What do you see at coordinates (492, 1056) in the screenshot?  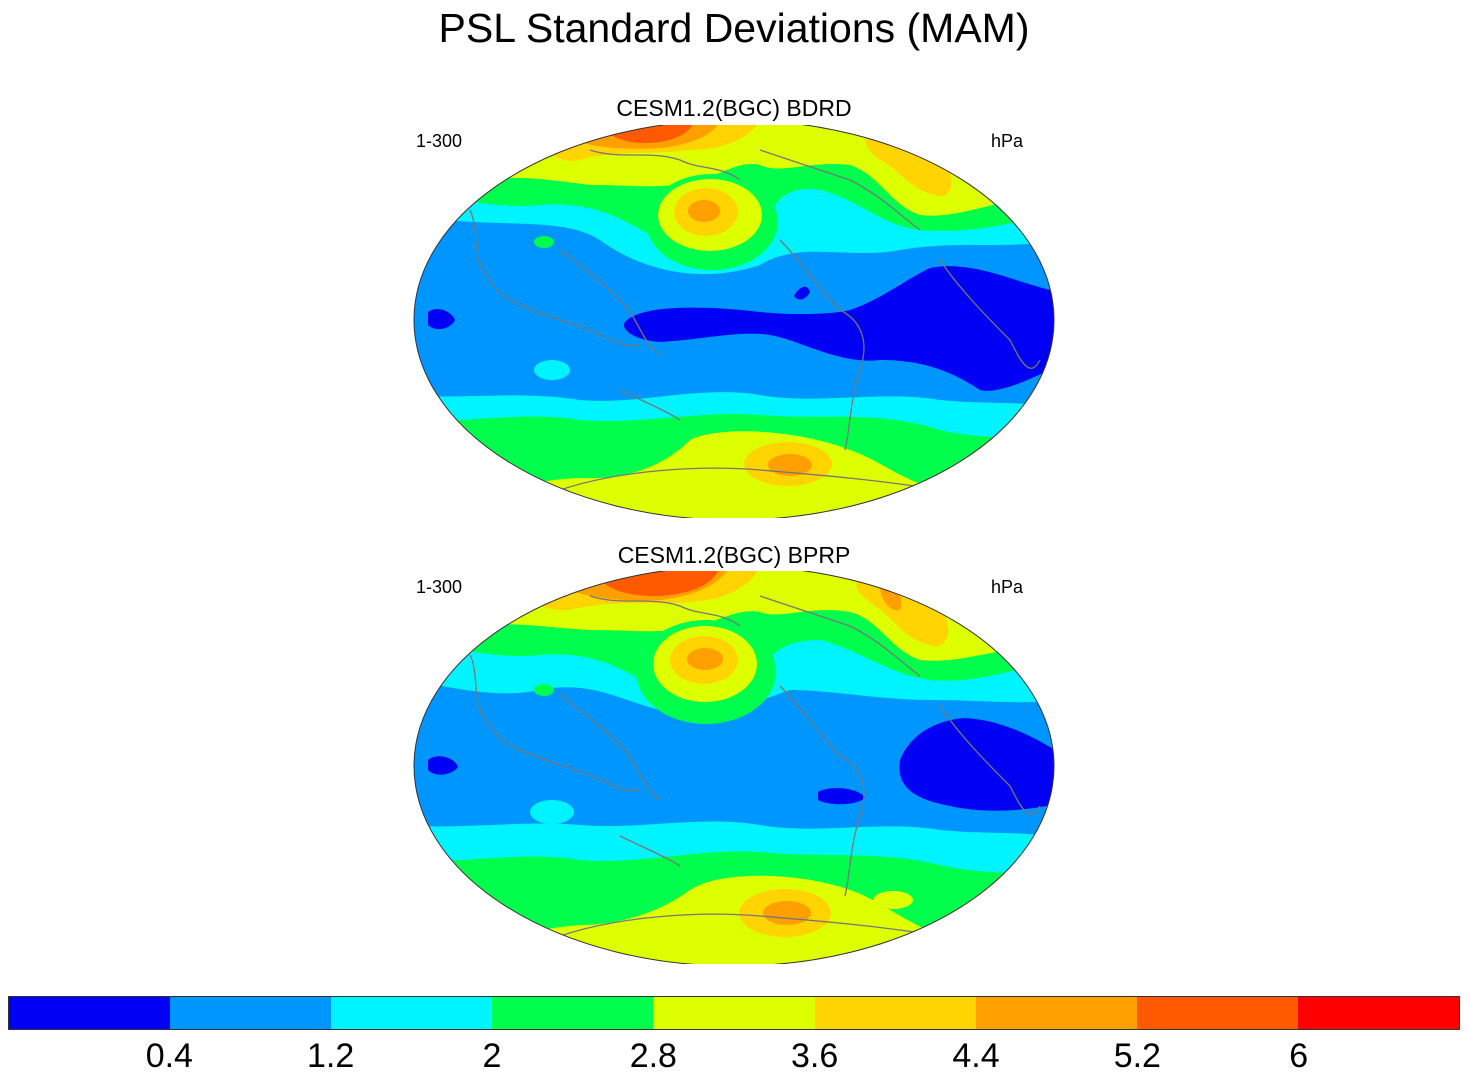 I see `colorbar-label: 2` at bounding box center [492, 1056].